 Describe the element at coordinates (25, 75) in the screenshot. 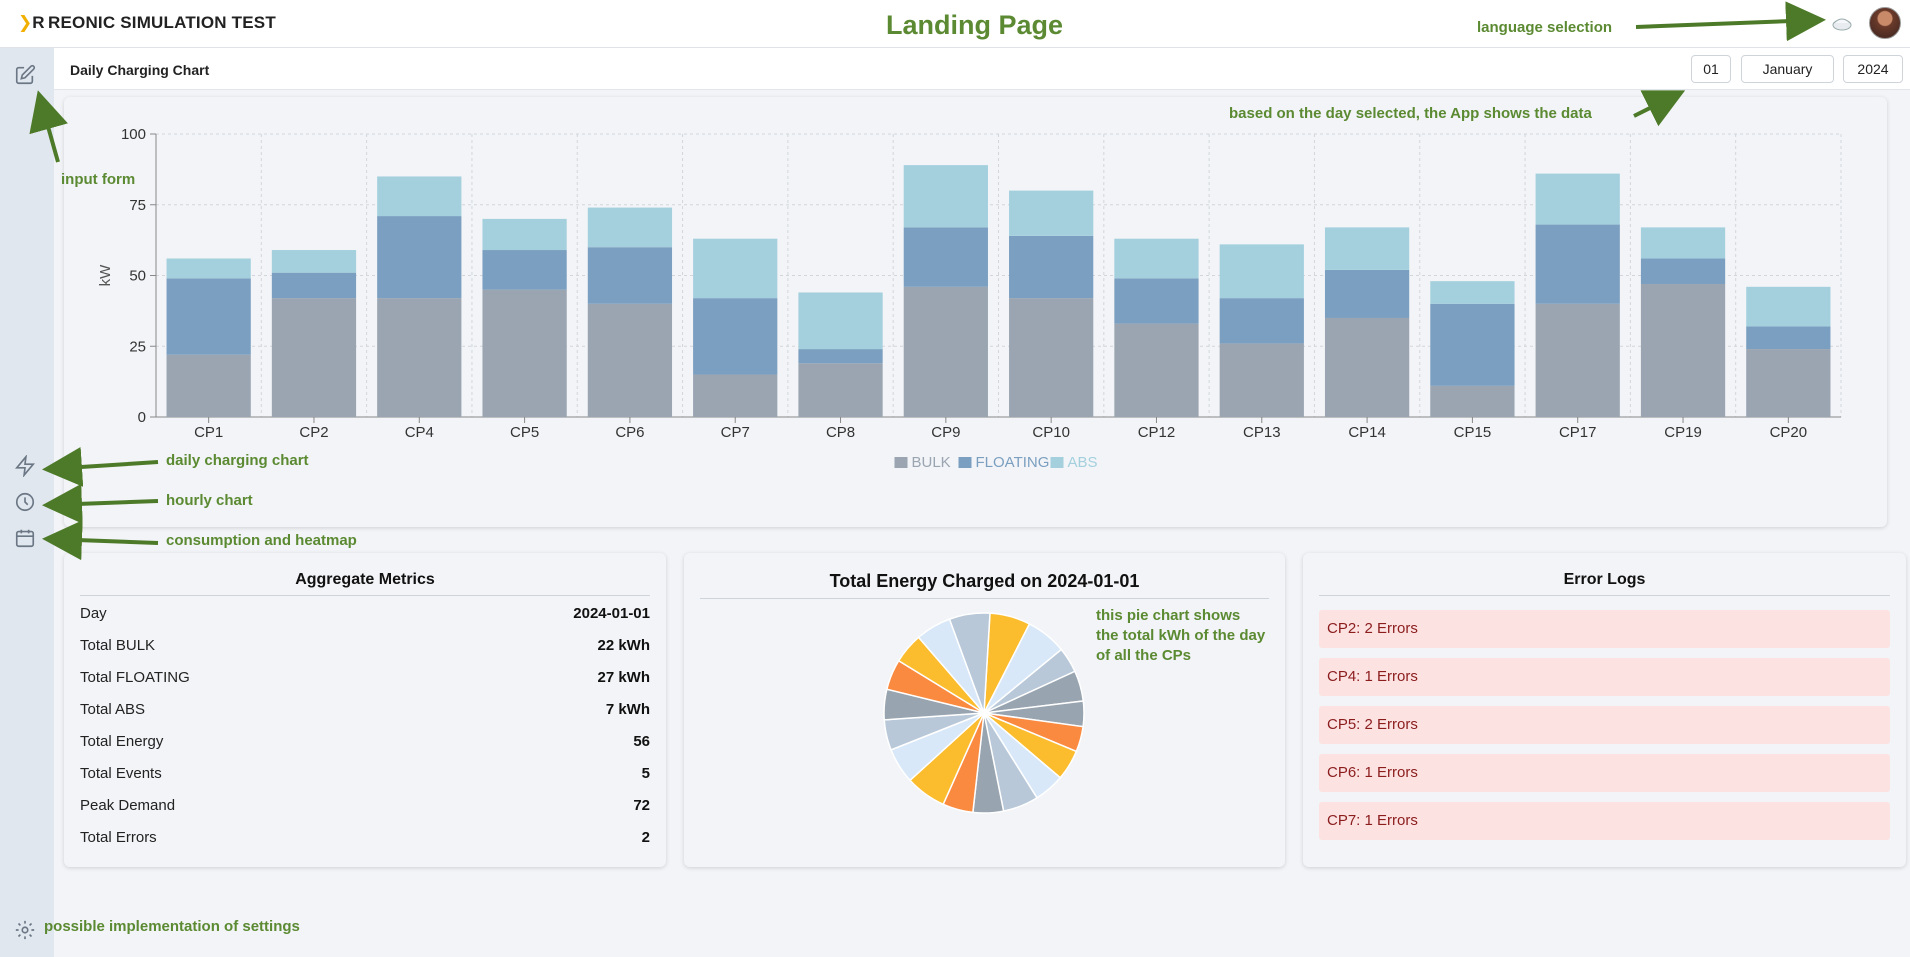

I see `edit-icon` at that location.